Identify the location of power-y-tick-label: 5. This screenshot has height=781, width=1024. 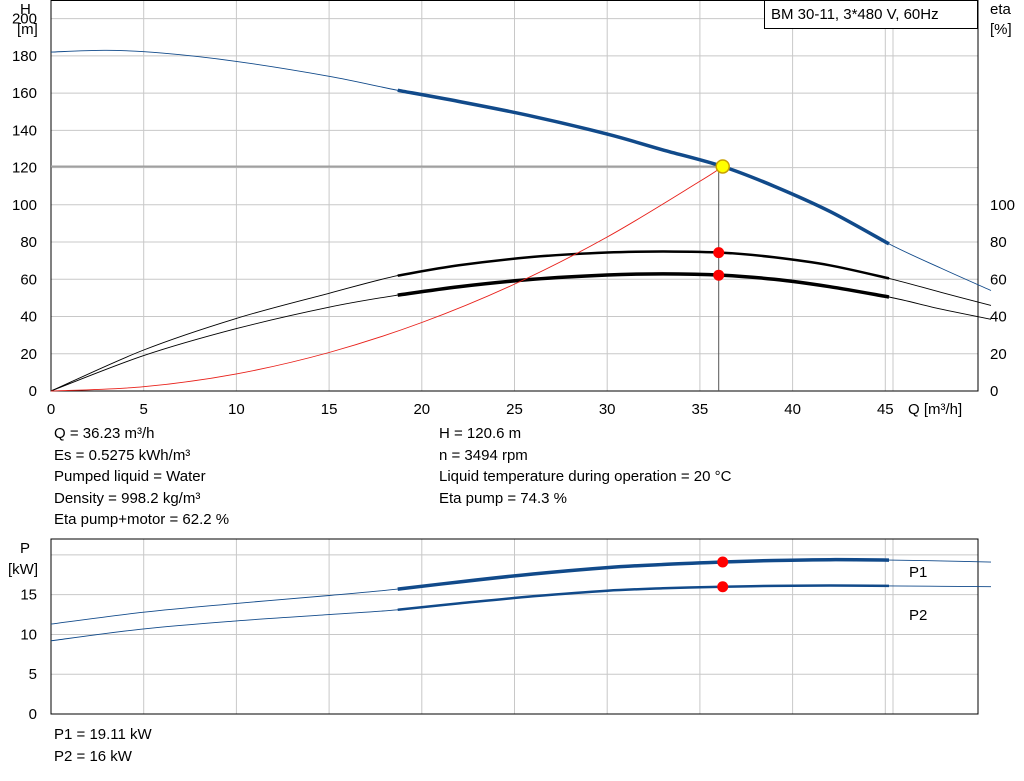
(33, 674).